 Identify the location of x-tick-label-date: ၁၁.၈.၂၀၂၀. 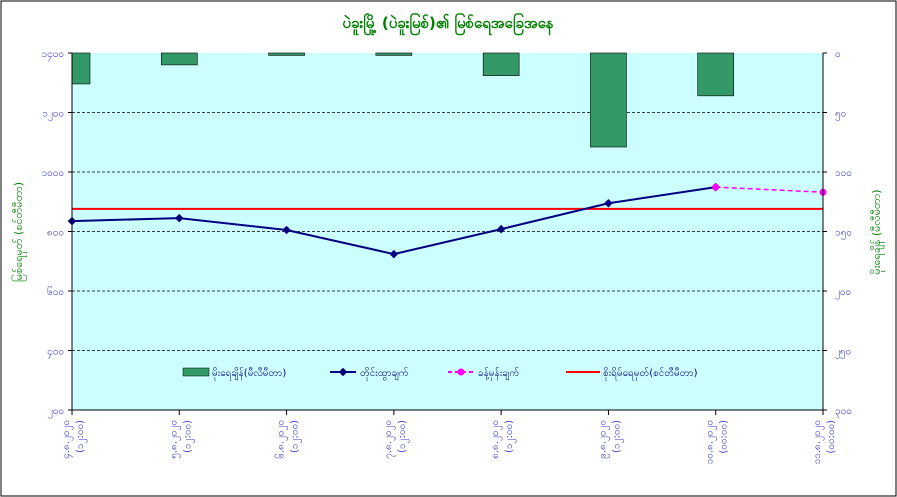
(818, 442).